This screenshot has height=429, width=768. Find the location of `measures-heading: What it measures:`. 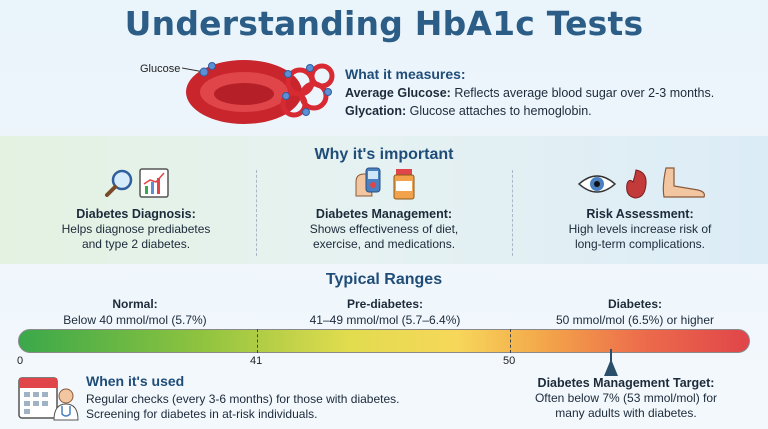

measures-heading: What it measures: is located at coordinates (405, 74).